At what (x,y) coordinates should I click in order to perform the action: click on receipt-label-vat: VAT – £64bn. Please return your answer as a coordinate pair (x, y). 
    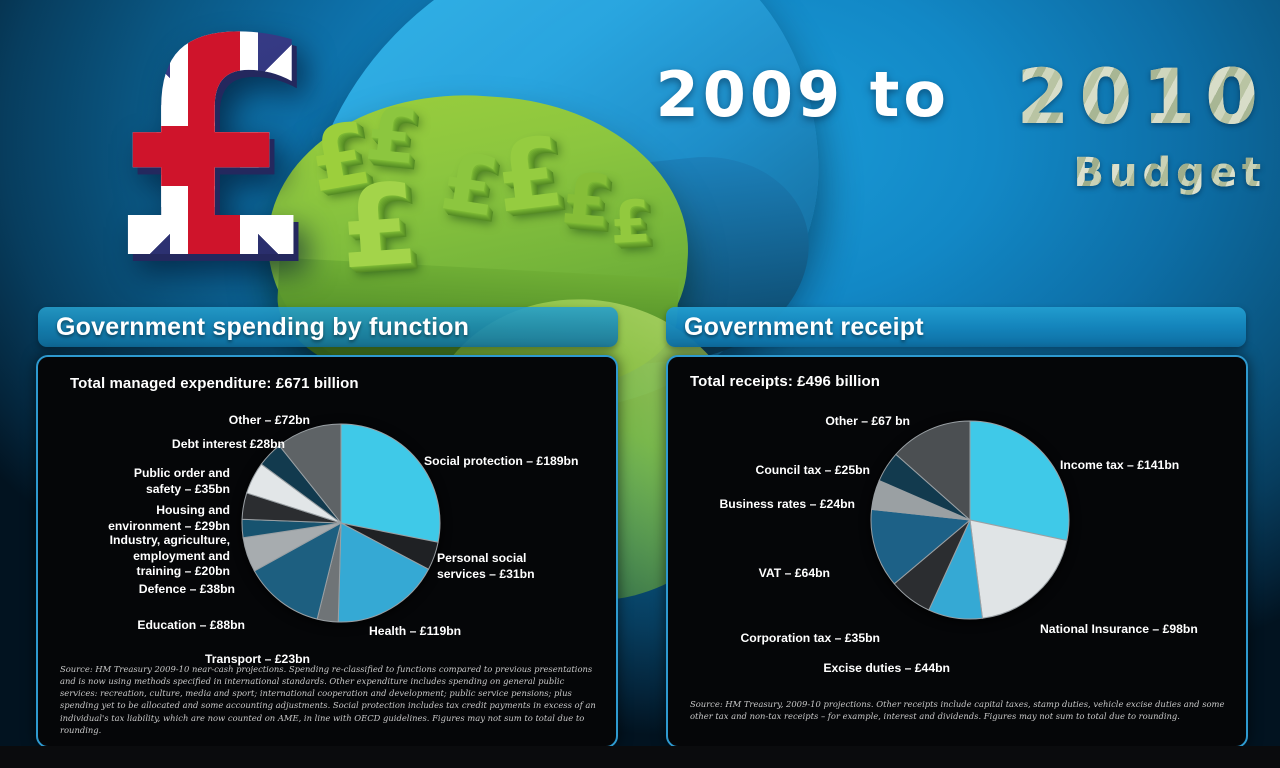
    Looking at the image, I should click on (794, 573).